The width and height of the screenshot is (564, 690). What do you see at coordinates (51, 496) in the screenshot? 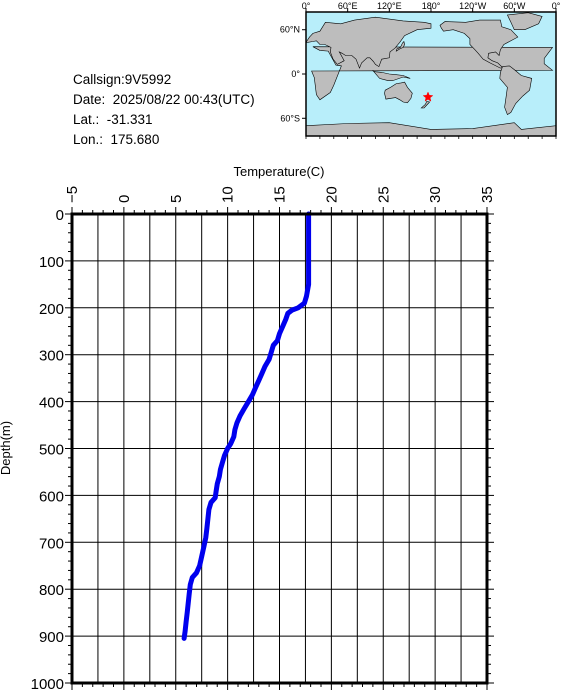
I see `y-tick-label: 600` at bounding box center [51, 496].